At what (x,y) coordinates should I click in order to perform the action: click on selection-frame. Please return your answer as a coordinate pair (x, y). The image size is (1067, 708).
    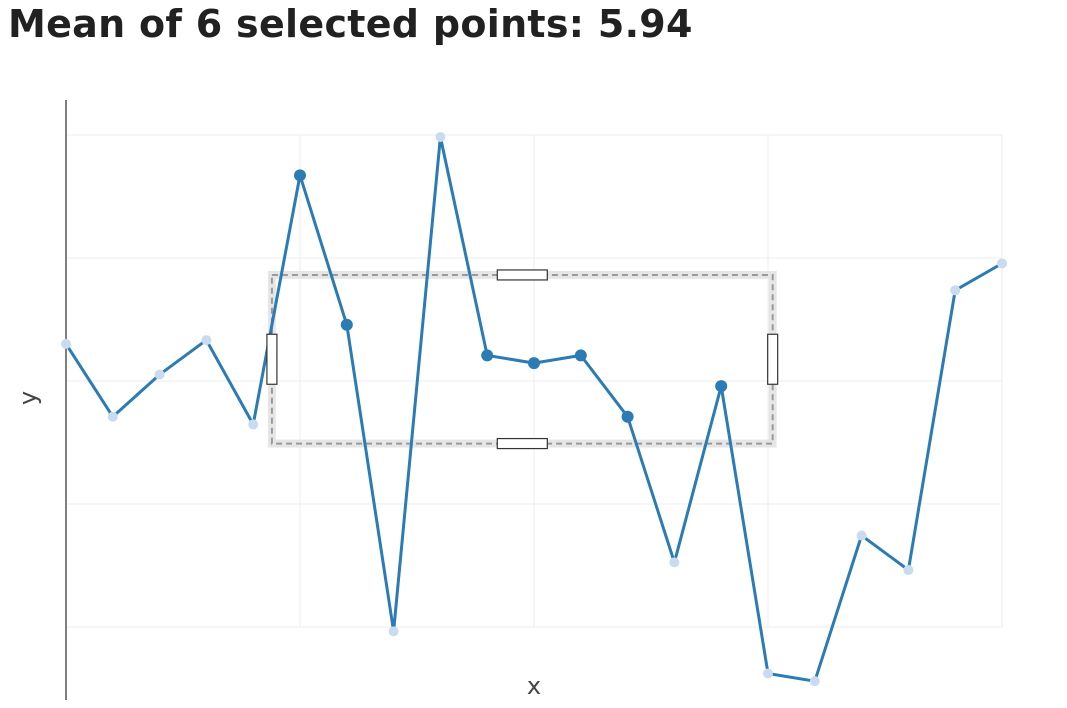
    Looking at the image, I should click on (522, 359).